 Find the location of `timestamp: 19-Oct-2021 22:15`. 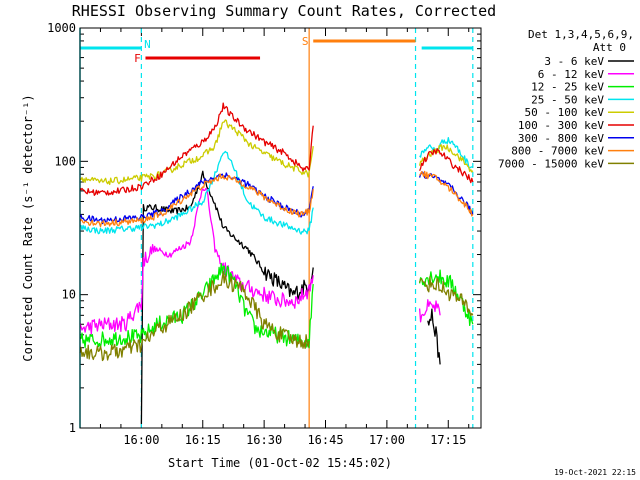

timestamp: 19-Oct-2021 22:15 is located at coordinates (595, 472).